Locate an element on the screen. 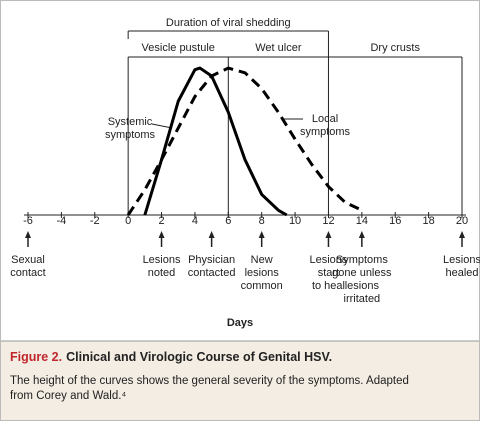 The height and width of the screenshot is (426, 480). event-label: gone unless is located at coordinates (362, 273).